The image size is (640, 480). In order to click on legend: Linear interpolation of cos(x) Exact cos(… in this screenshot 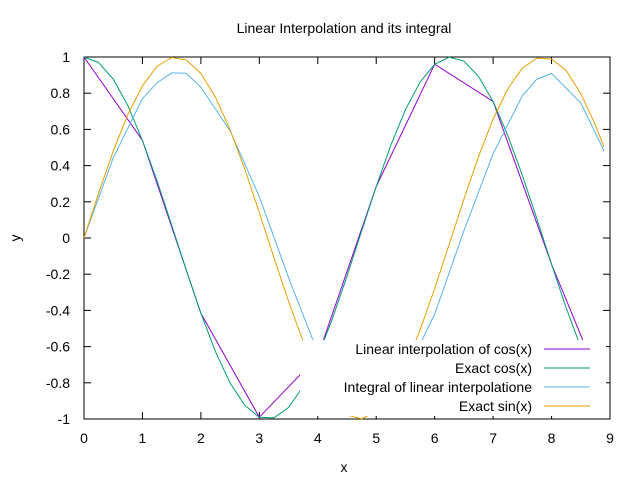, I will do `click(453, 378)`.